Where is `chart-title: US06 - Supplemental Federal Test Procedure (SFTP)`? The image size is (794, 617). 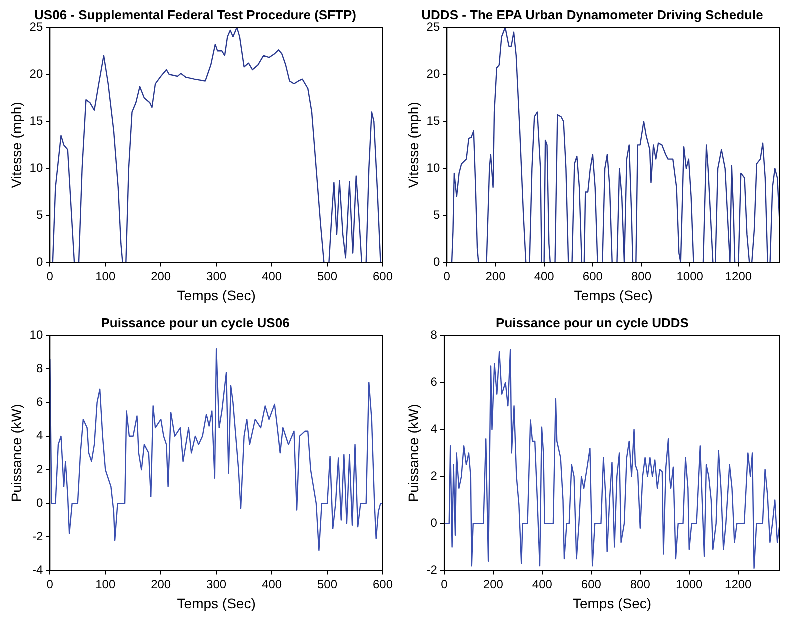
chart-title: US06 - Supplemental Federal Test Procedure (SFTP) is located at coordinates (195, 14).